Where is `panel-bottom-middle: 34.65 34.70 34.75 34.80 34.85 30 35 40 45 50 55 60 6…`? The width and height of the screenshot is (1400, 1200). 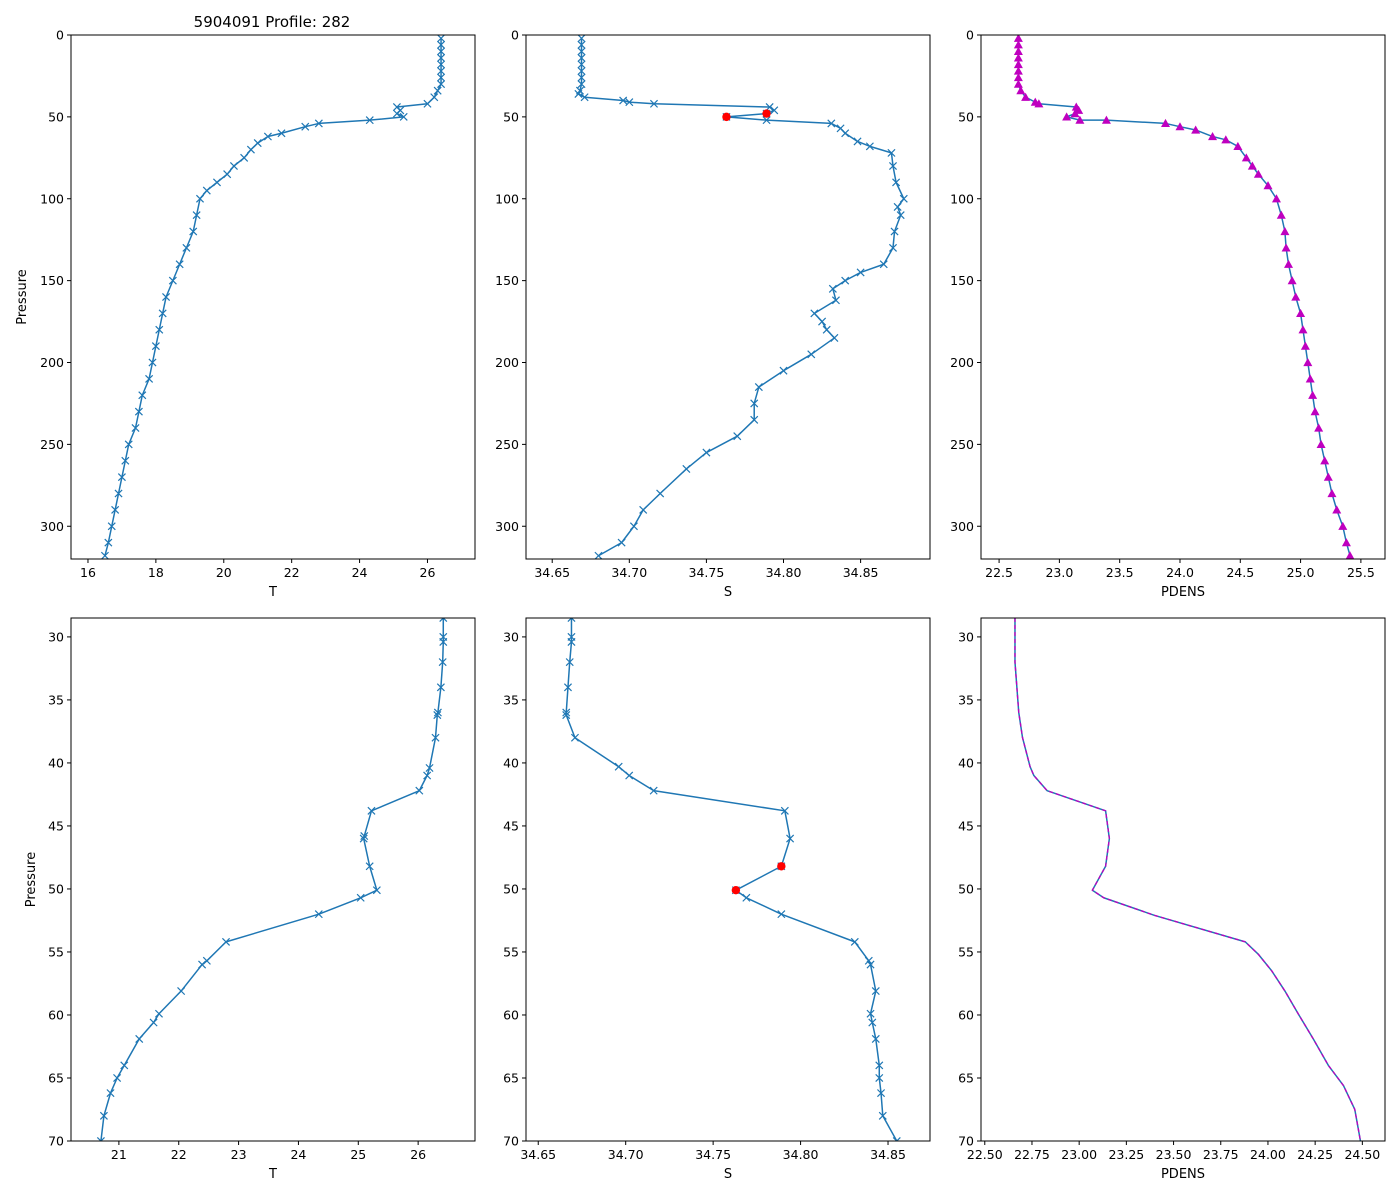 panel-bottom-middle: 34.65 34.70 34.75 34.80 34.85 30 35 40 45 50 55 60 6… is located at coordinates (717, 899).